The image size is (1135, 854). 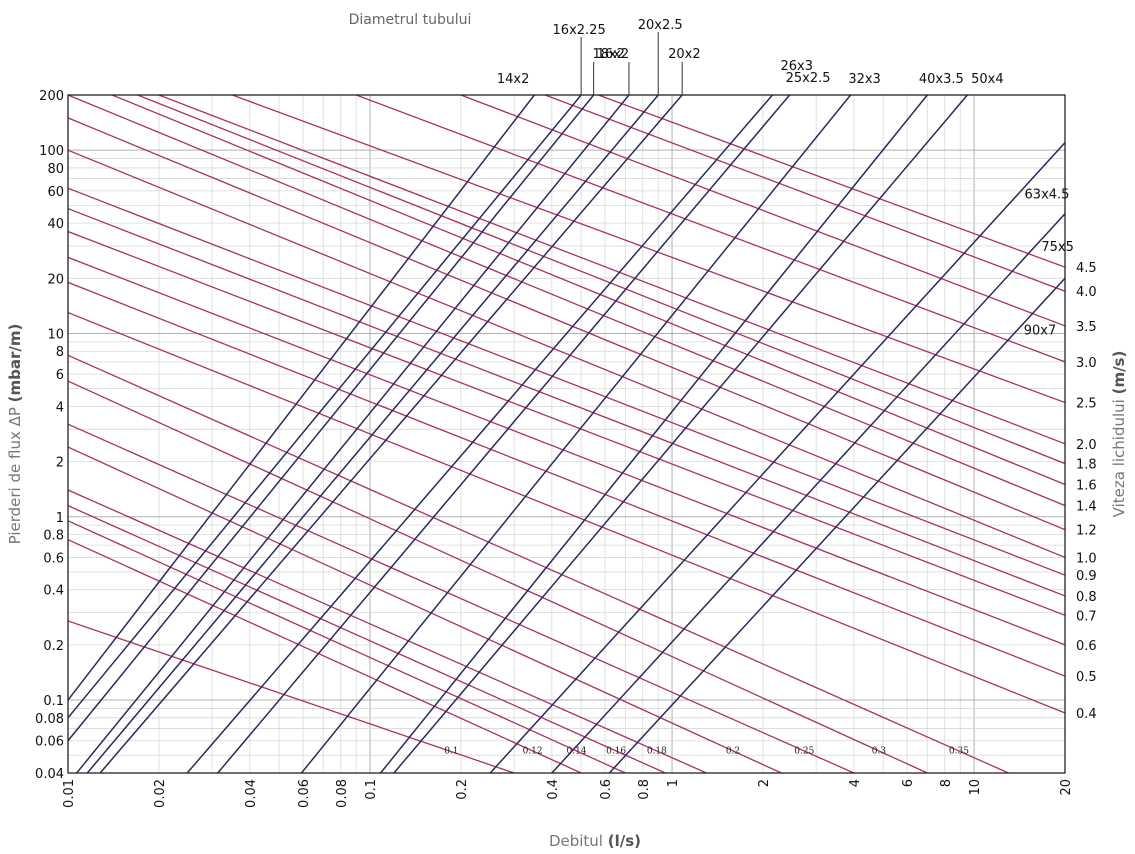 What do you see at coordinates (608, 54) in the screenshot?
I see `pipe-label-18x2: 18x2` at bounding box center [608, 54].